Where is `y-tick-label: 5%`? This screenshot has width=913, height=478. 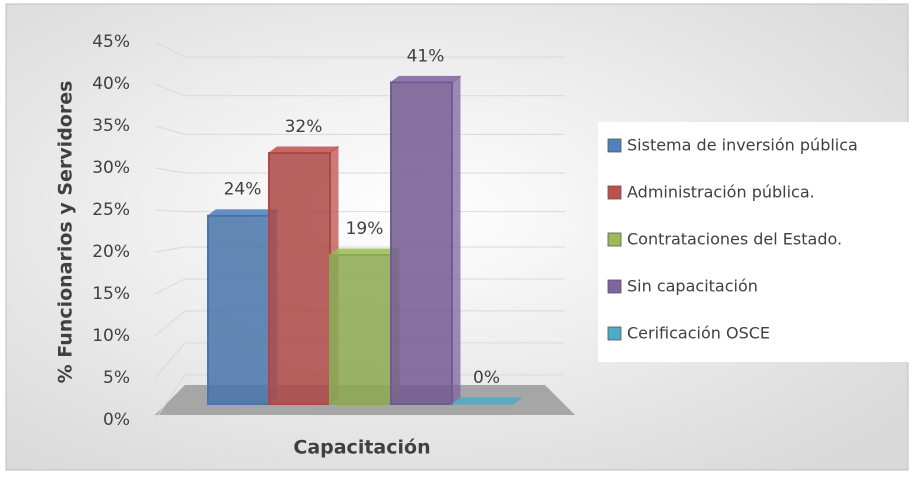 y-tick-label: 5% is located at coordinates (116, 378).